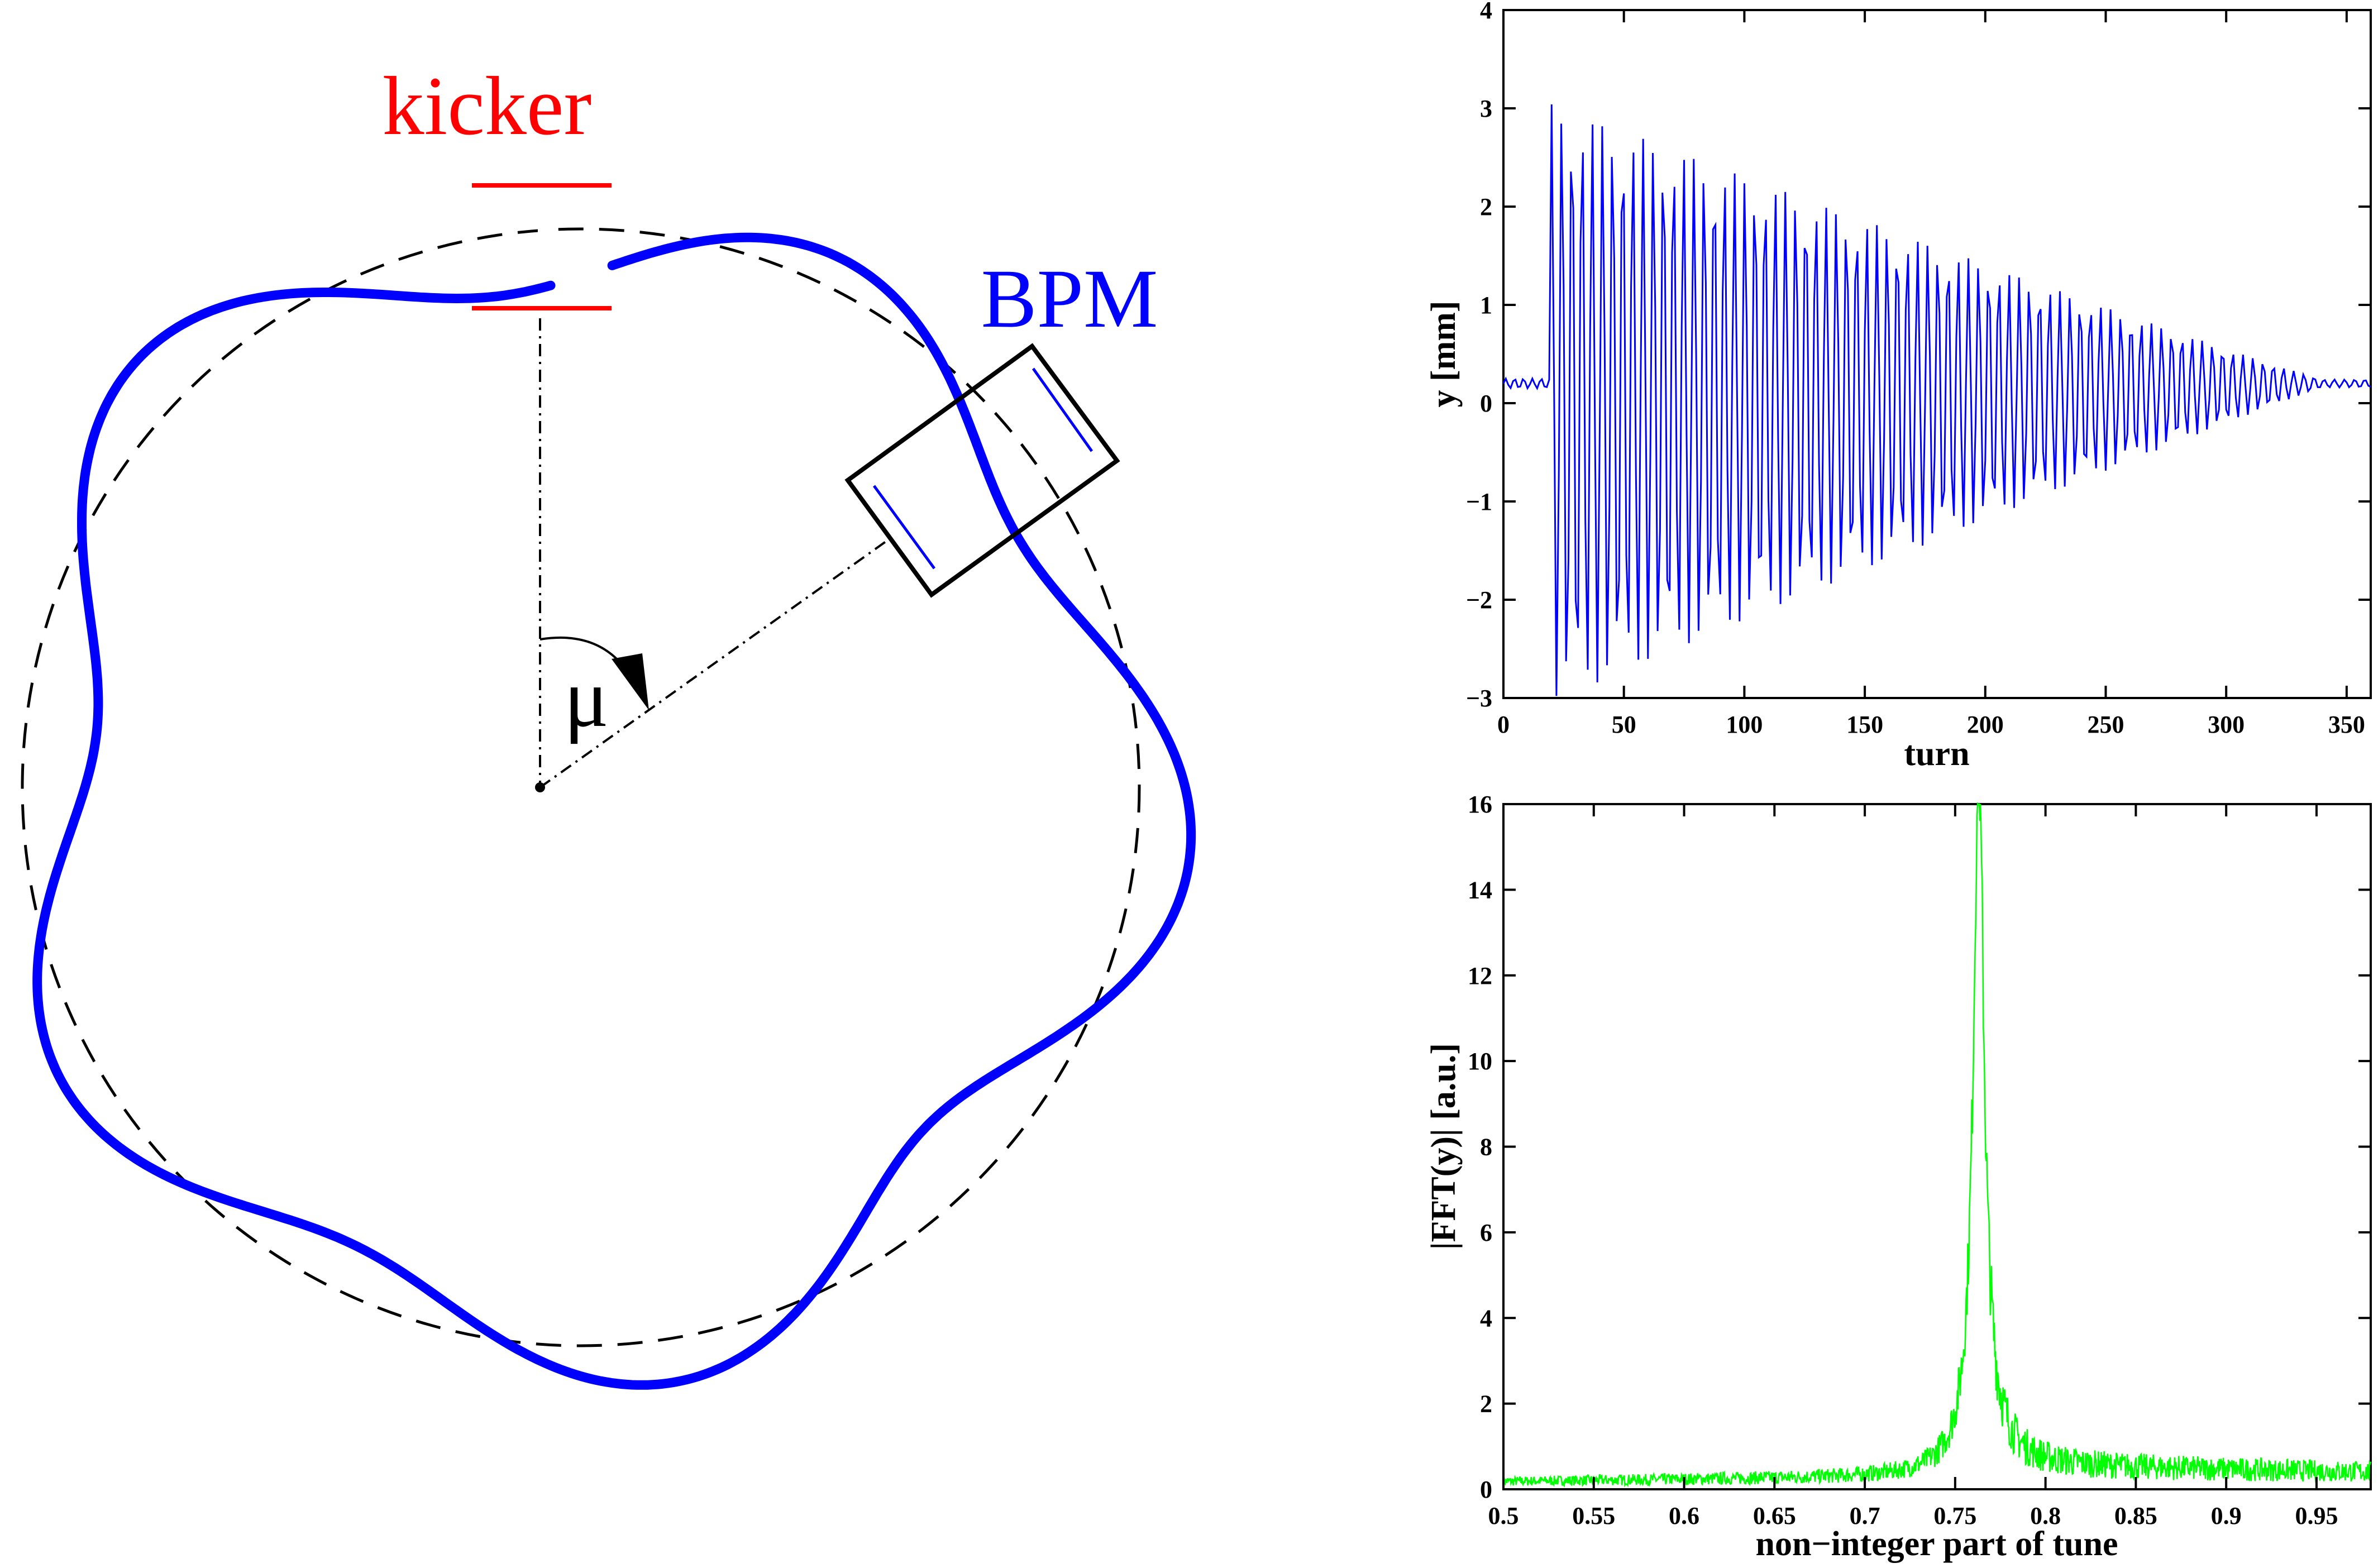 This screenshot has height=1568, width=2378. Describe the element at coordinates (1486, 1318) in the screenshot. I see `chart2-y-tick-label: 4` at that location.